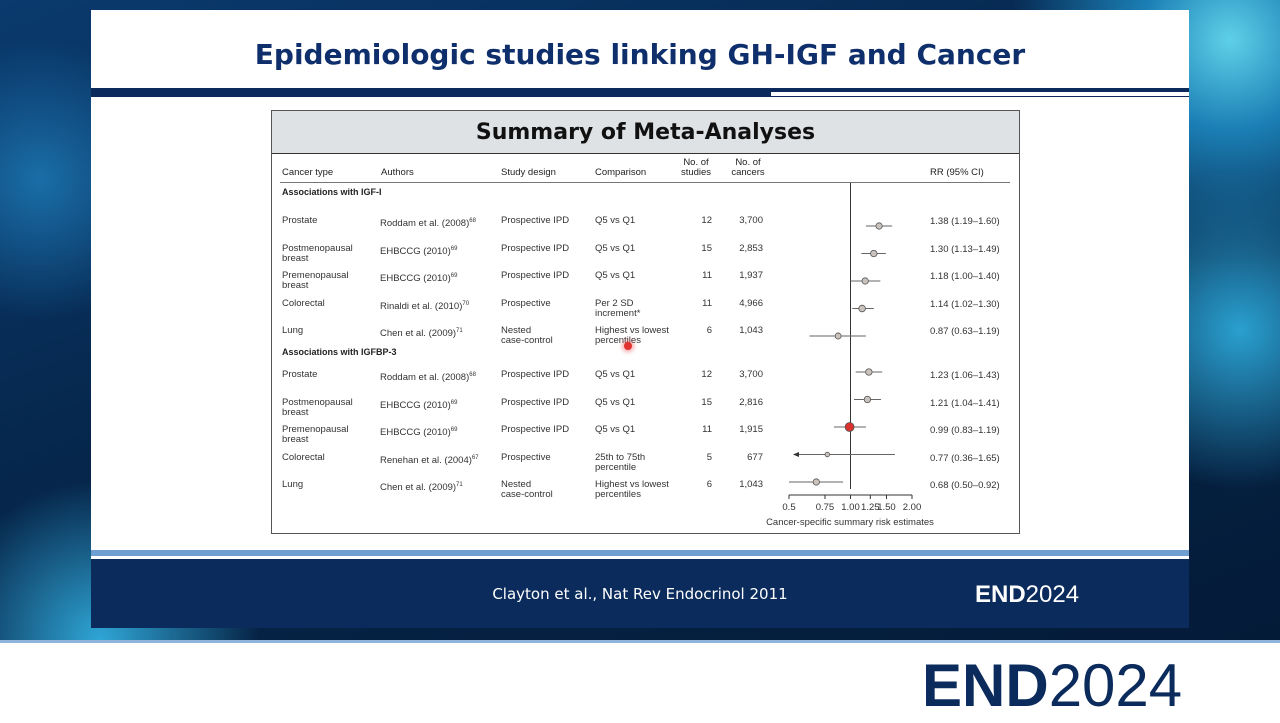 This screenshot has height=723, width=1280. Describe the element at coordinates (475, 457) in the screenshot. I see `reference-number: 67` at that location.